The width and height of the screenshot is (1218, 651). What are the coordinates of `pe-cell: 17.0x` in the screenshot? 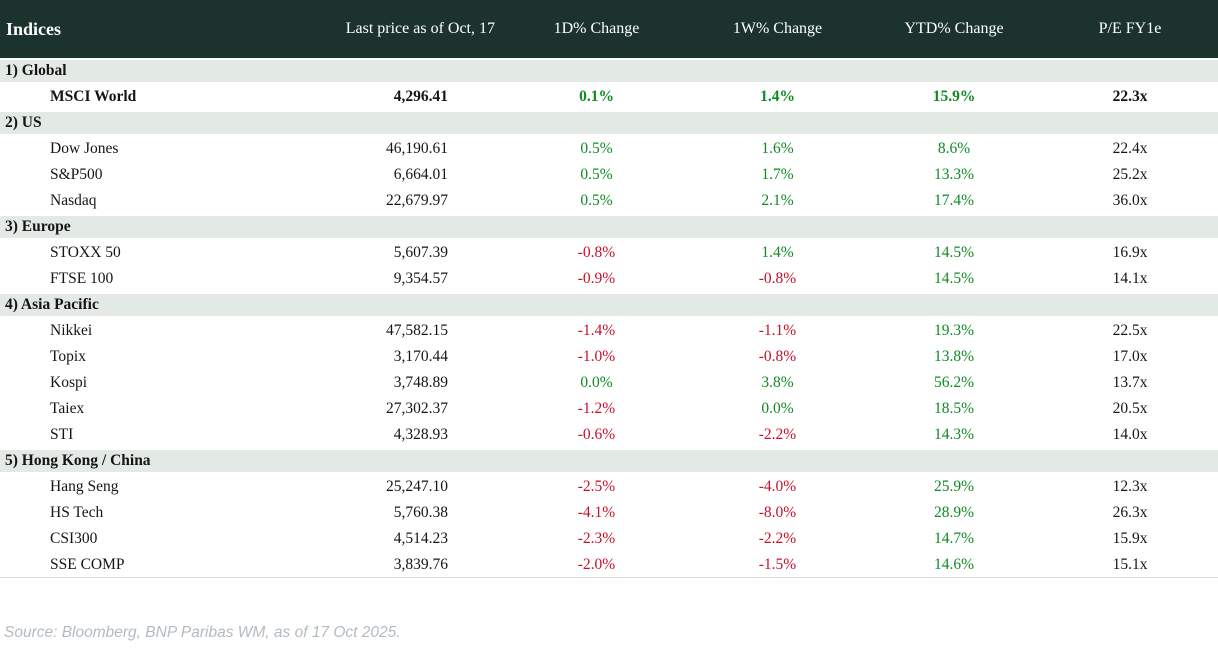 It's located at (1130, 356).